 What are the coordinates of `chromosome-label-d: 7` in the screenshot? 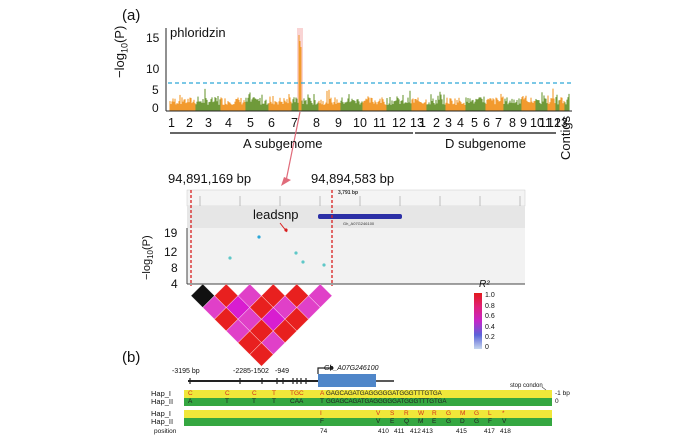 It's located at (498, 123).